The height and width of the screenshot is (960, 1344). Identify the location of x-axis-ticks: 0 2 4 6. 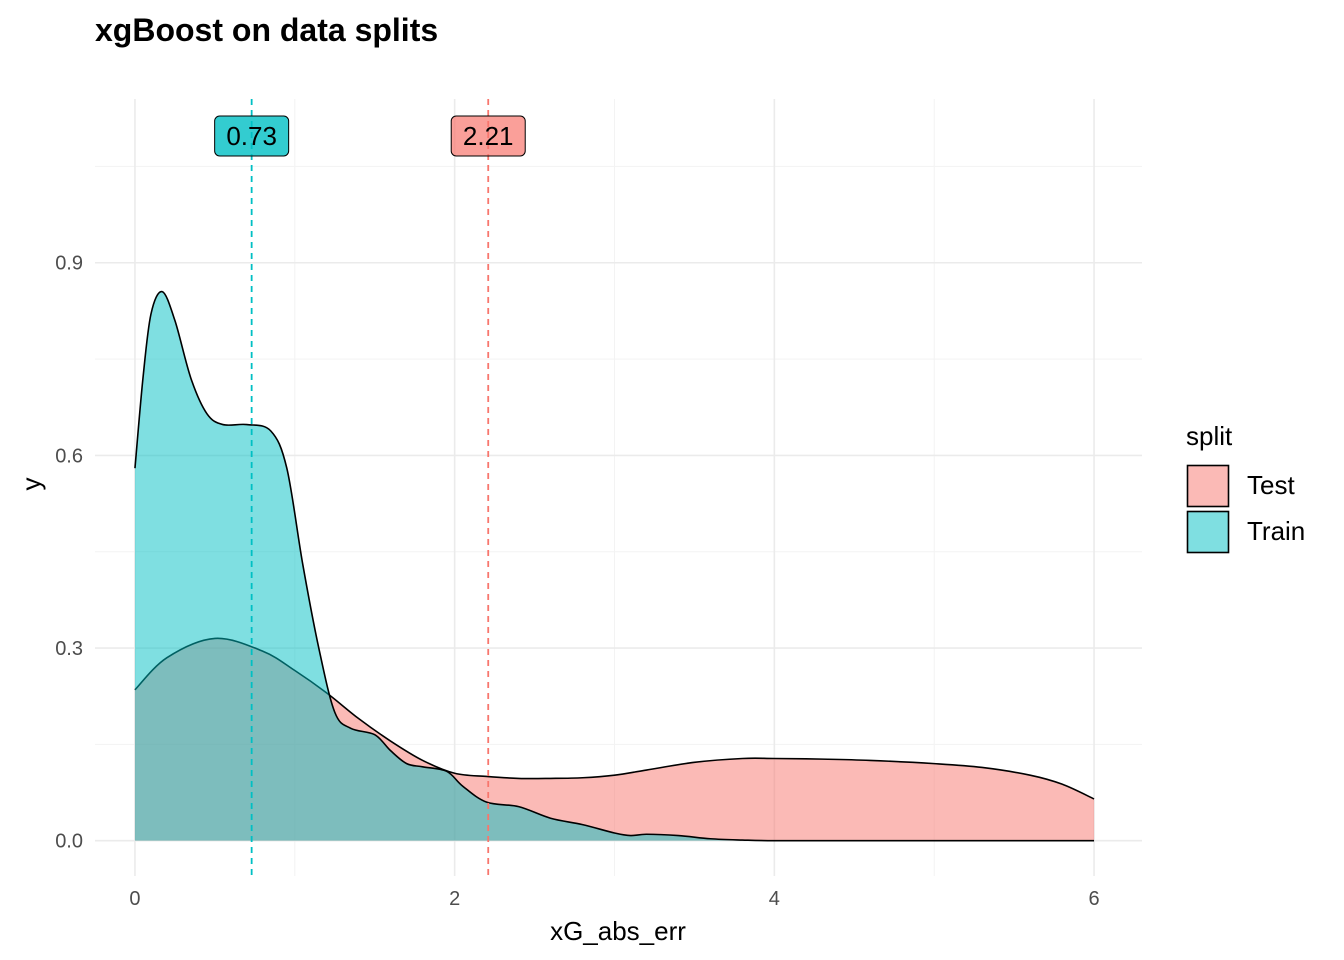
(614, 899).